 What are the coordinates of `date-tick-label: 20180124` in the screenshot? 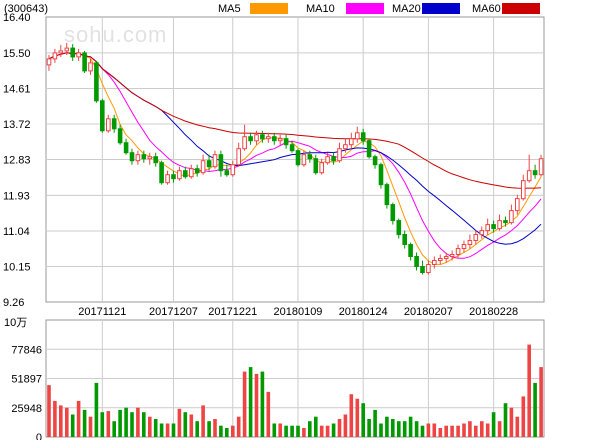 It's located at (363, 312).